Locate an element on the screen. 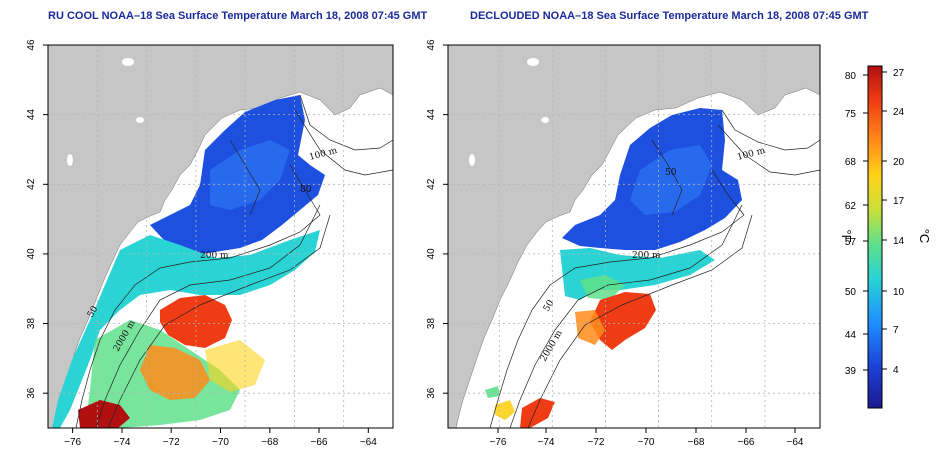  sst-blue2-left is located at coordinates (250, 175).